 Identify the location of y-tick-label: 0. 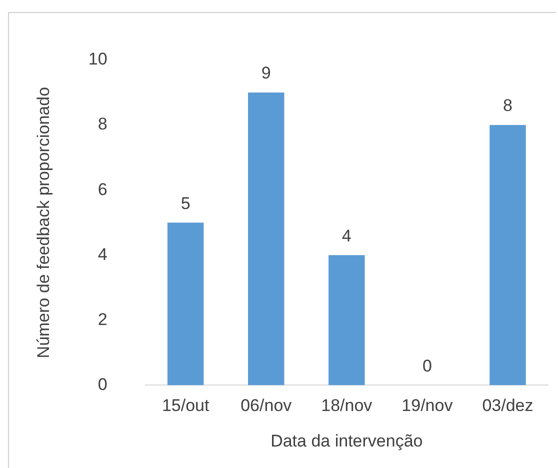
(103, 384).